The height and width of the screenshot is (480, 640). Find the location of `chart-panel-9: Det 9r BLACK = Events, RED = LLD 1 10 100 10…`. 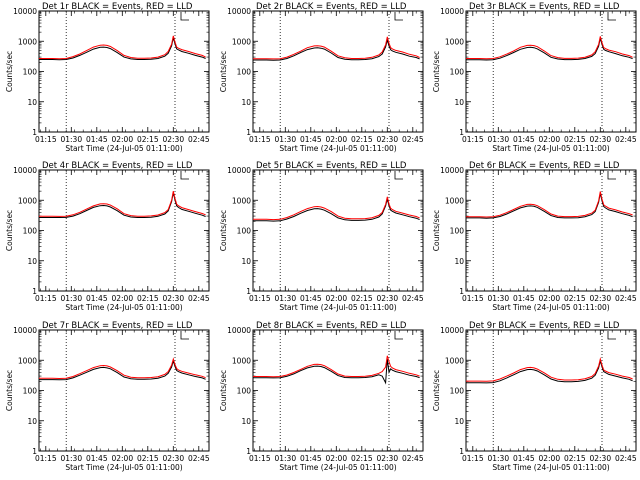

chart-panel-9: Det 9r BLACK = Events, RED = LLD 1 10 100 10… is located at coordinates (534, 396).